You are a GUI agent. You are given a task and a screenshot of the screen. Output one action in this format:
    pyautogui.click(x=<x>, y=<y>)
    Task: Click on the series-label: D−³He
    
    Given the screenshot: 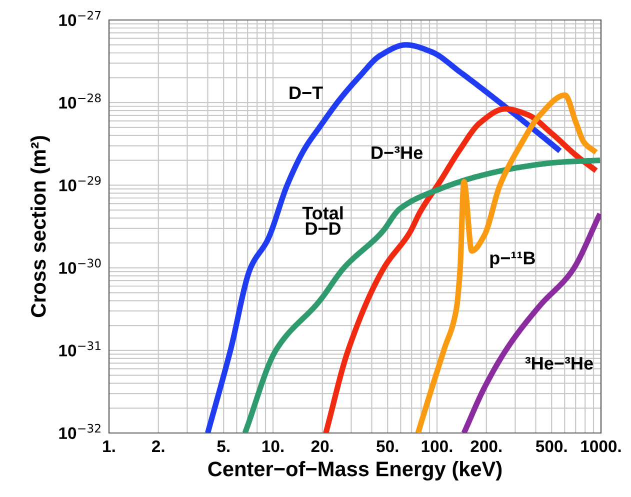 What is the action you would take?
    pyautogui.click(x=397, y=153)
    